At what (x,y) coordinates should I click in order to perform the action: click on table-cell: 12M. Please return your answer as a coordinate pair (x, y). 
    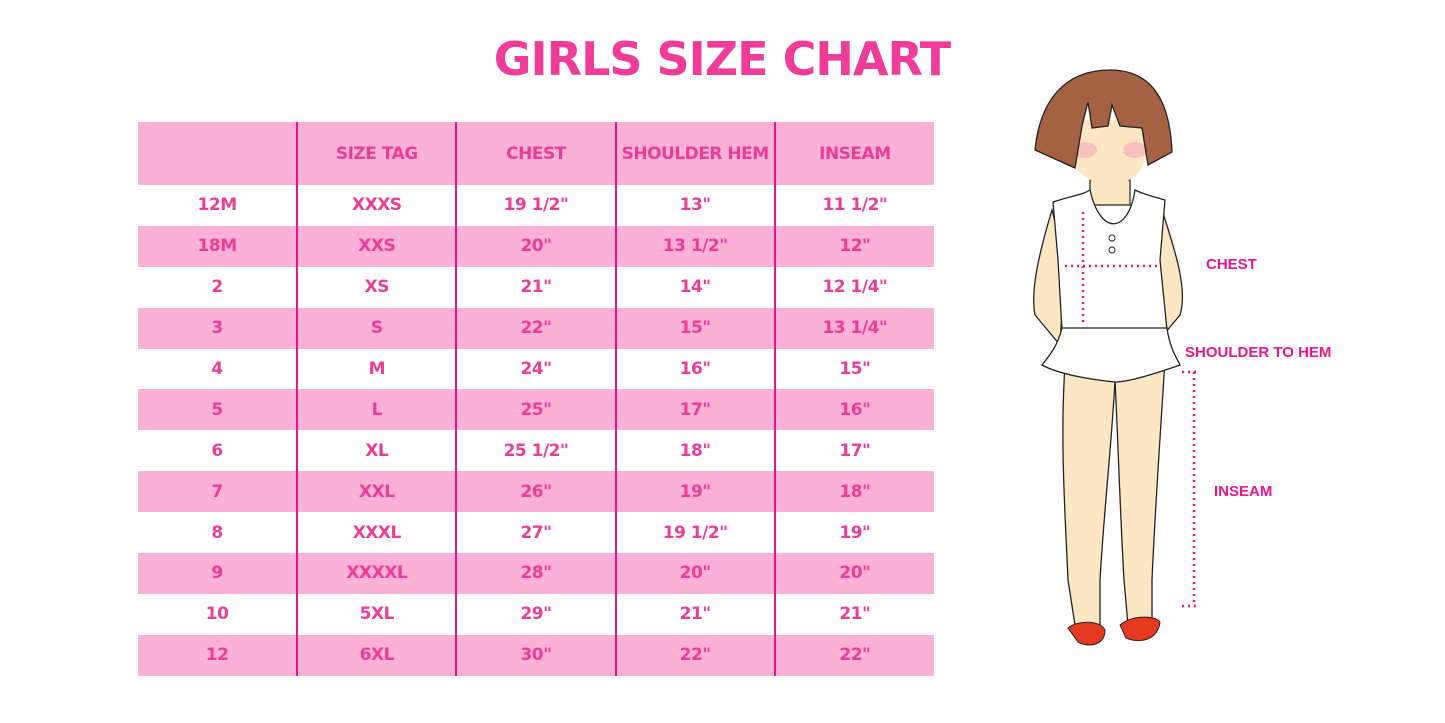
    Looking at the image, I should click on (217, 205).